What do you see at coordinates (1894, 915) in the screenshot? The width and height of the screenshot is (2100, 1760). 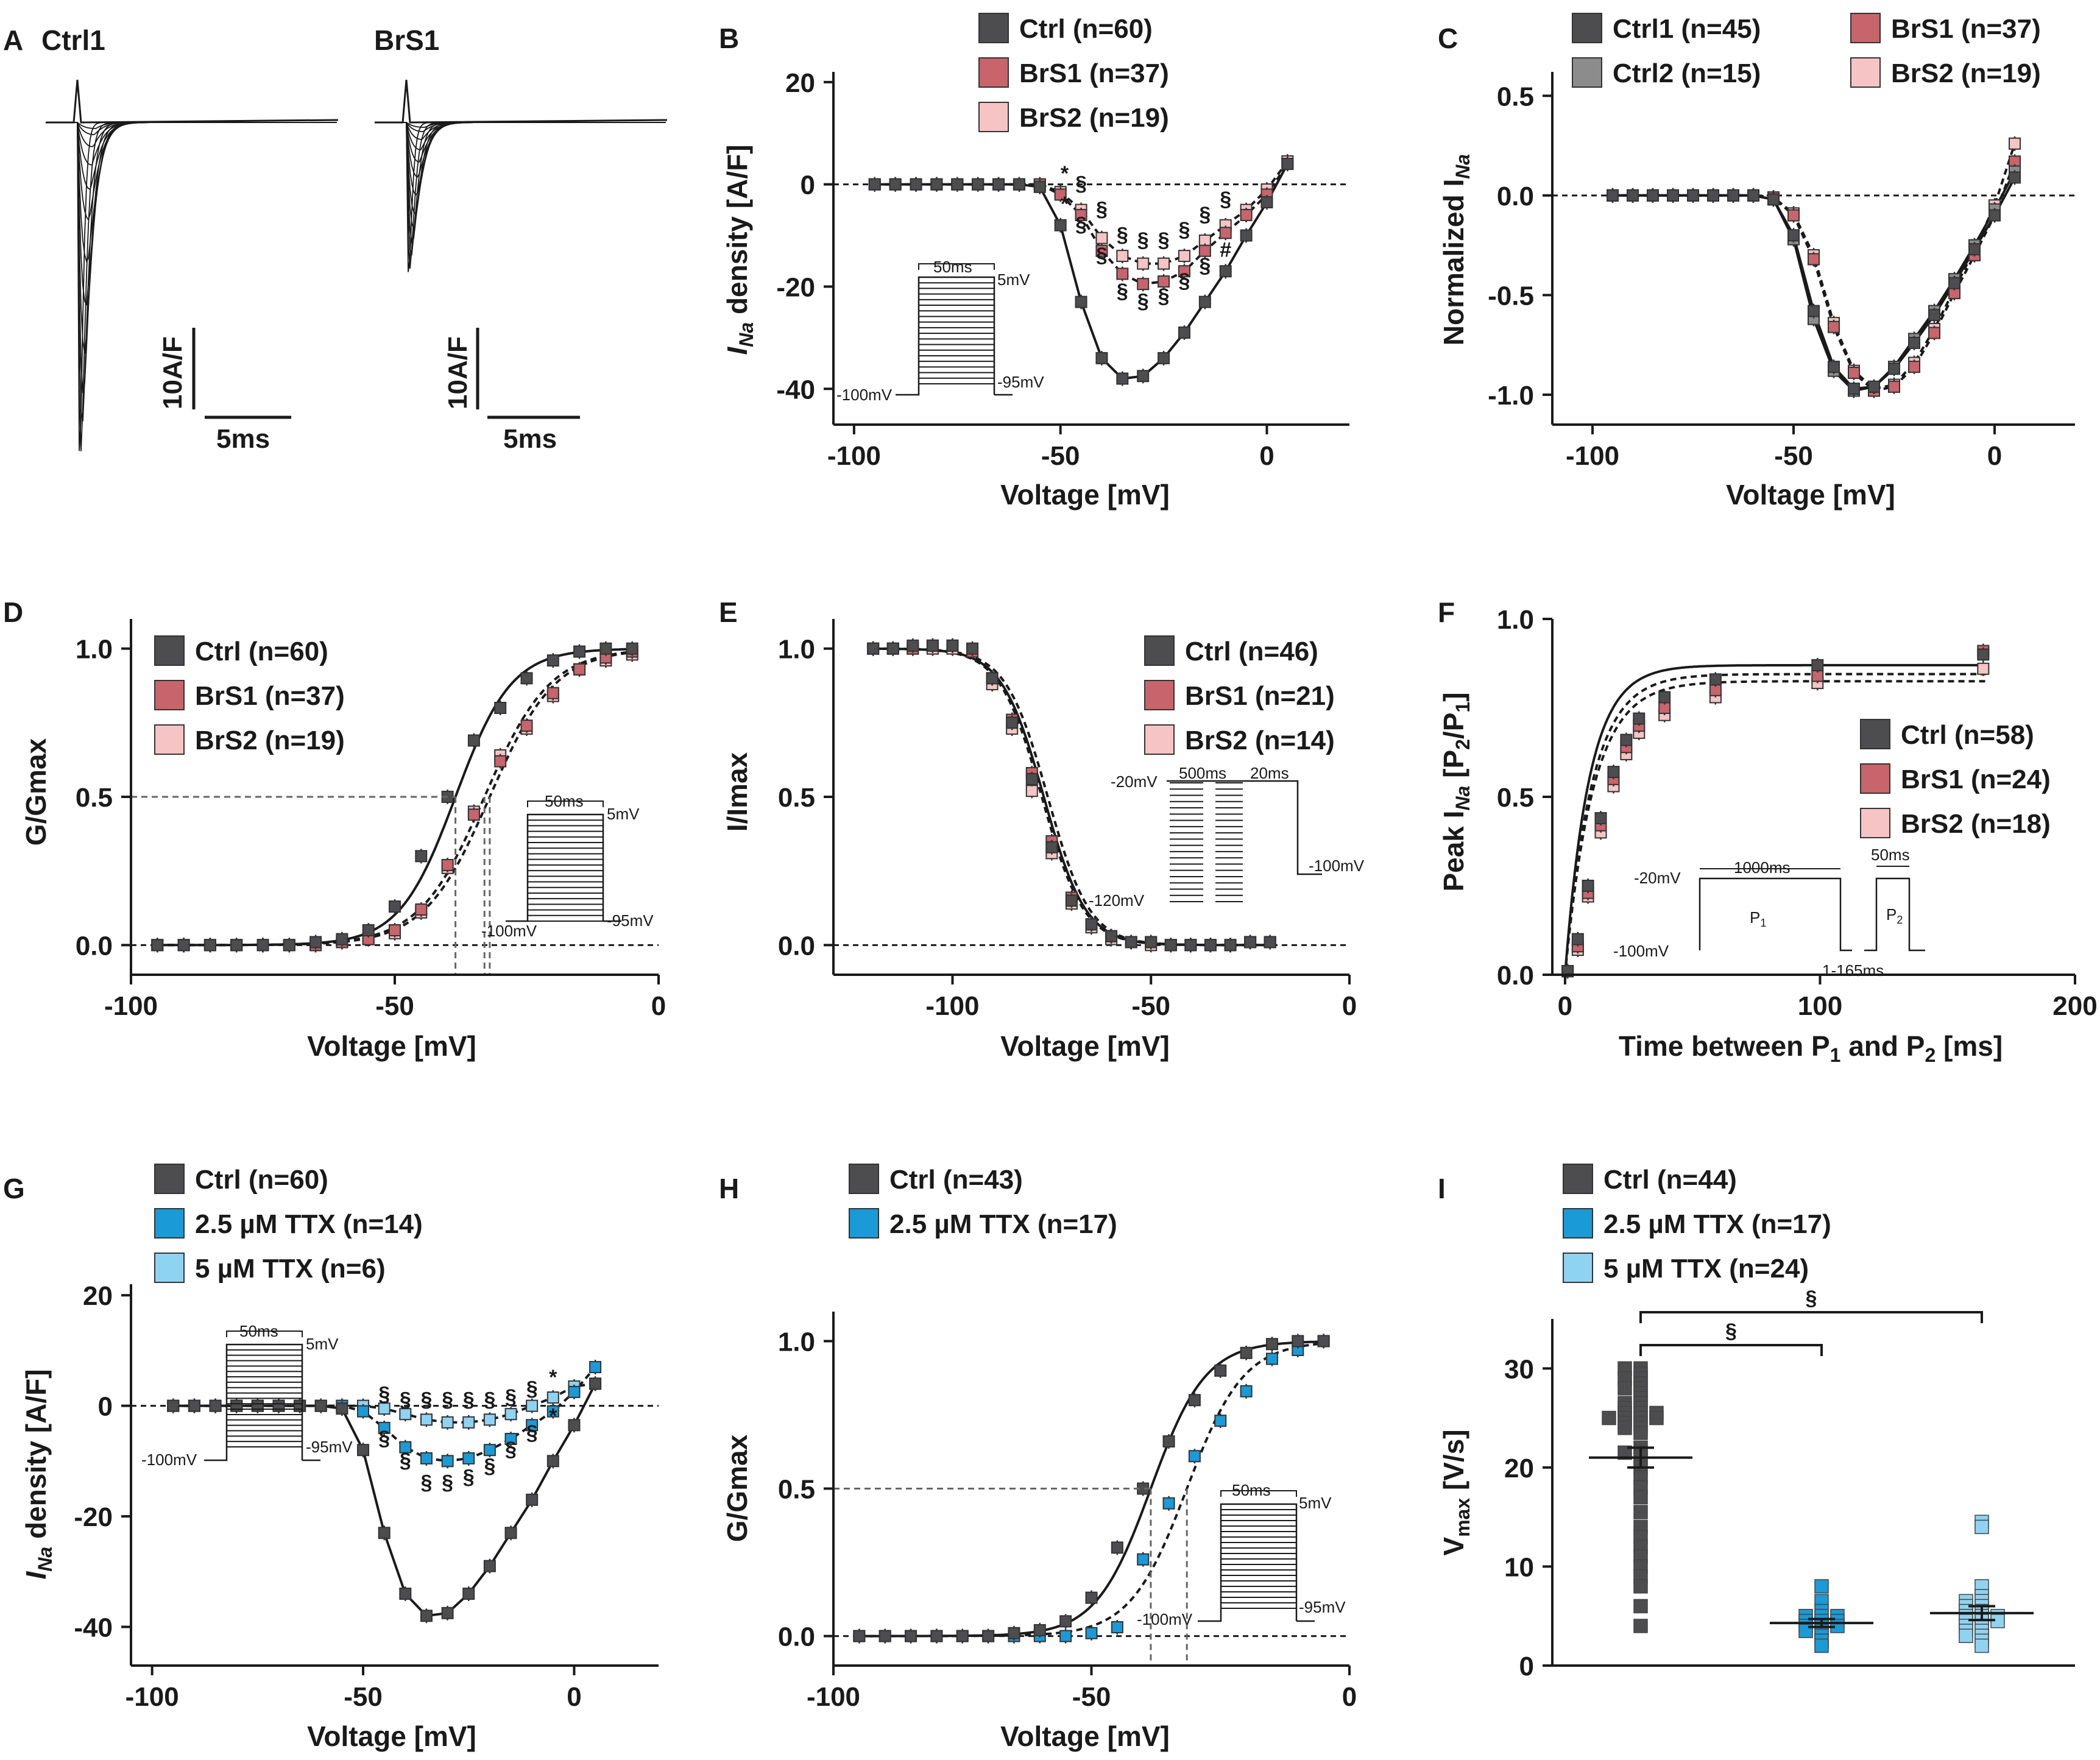 I see `protocol-f-p2-label: P2` at bounding box center [1894, 915].